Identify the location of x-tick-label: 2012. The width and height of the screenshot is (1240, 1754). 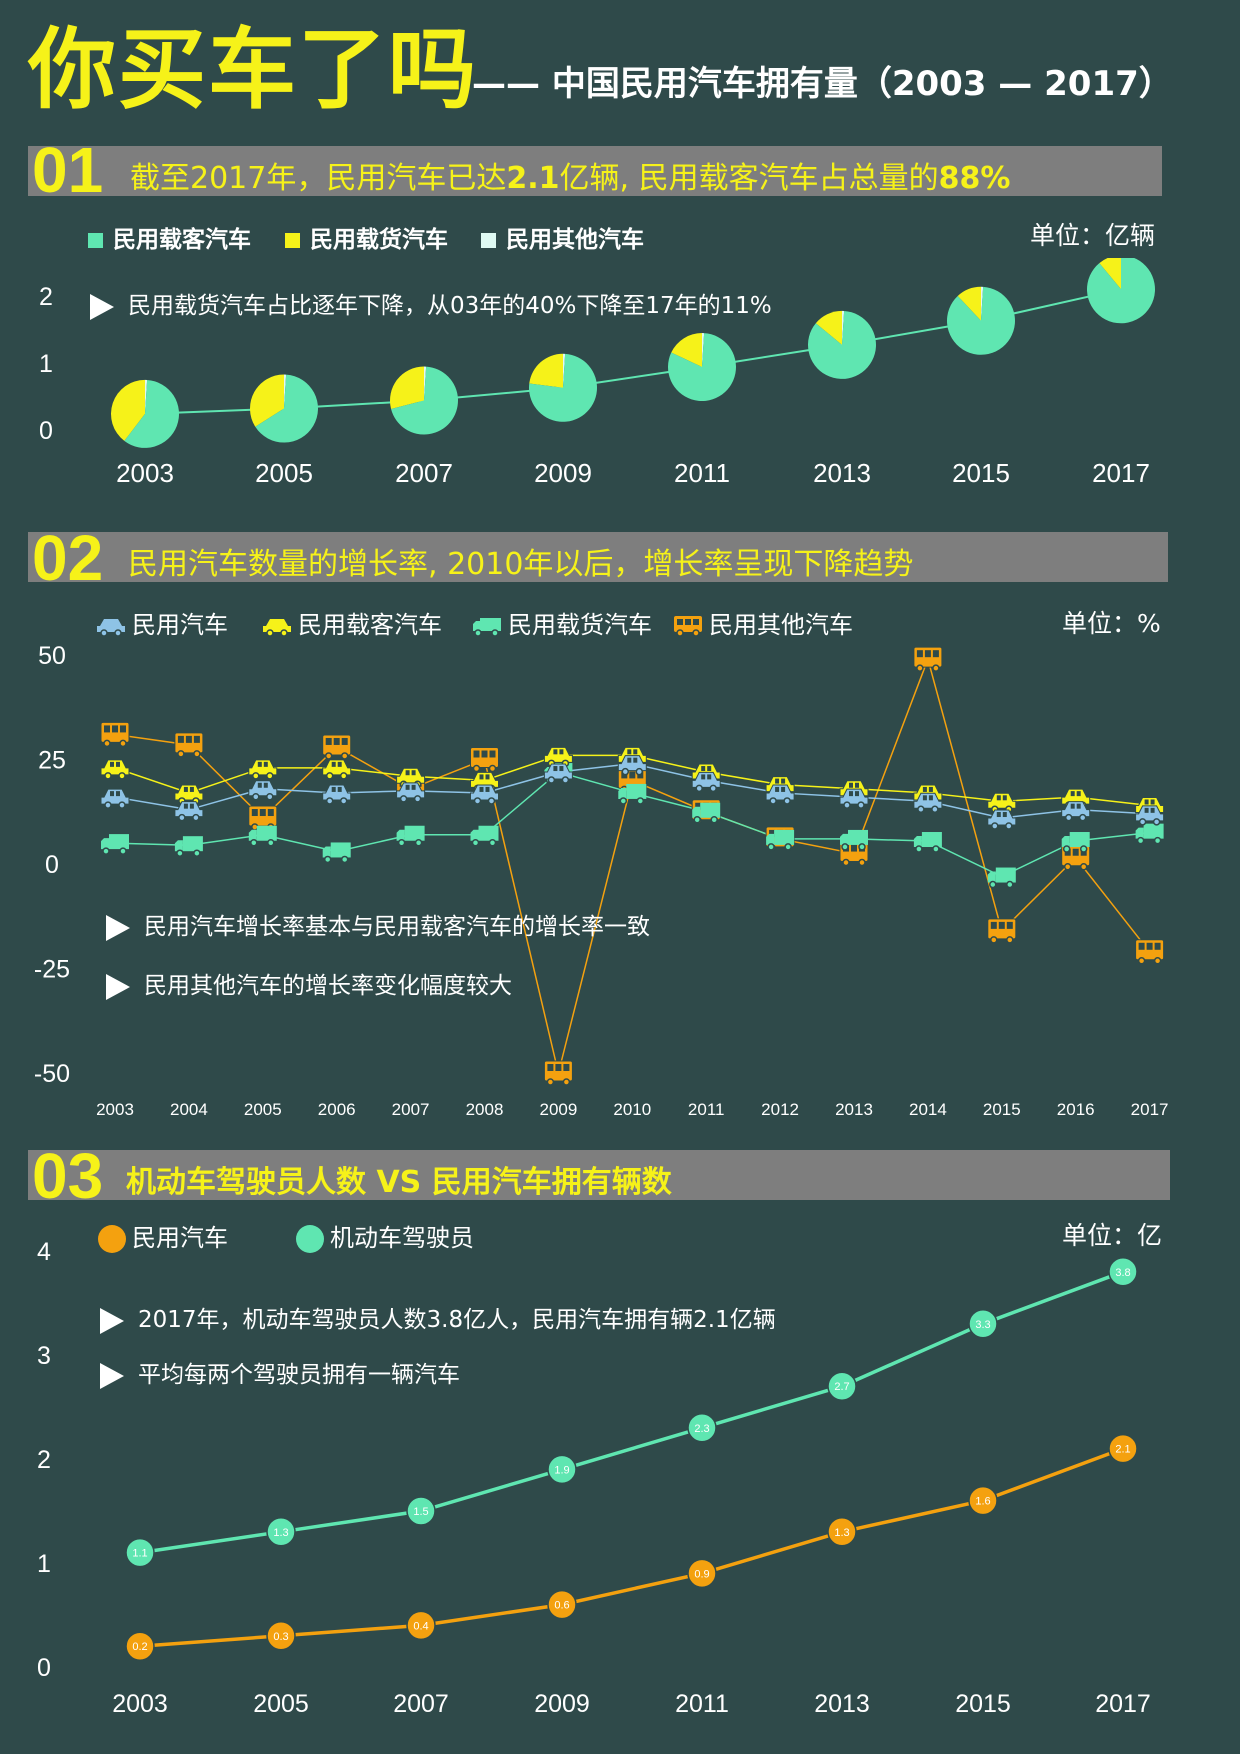
(780, 1109).